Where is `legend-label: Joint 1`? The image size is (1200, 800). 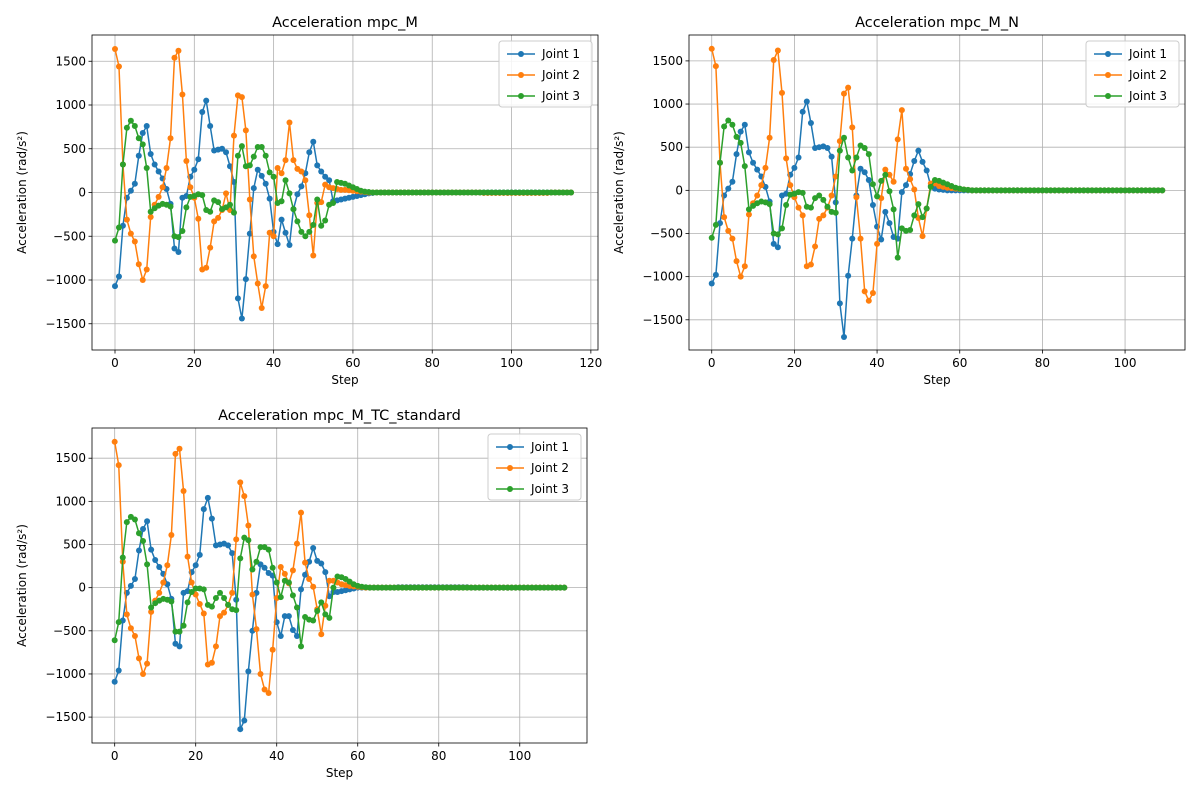
legend-label: Joint 1 is located at coordinates (549, 447).